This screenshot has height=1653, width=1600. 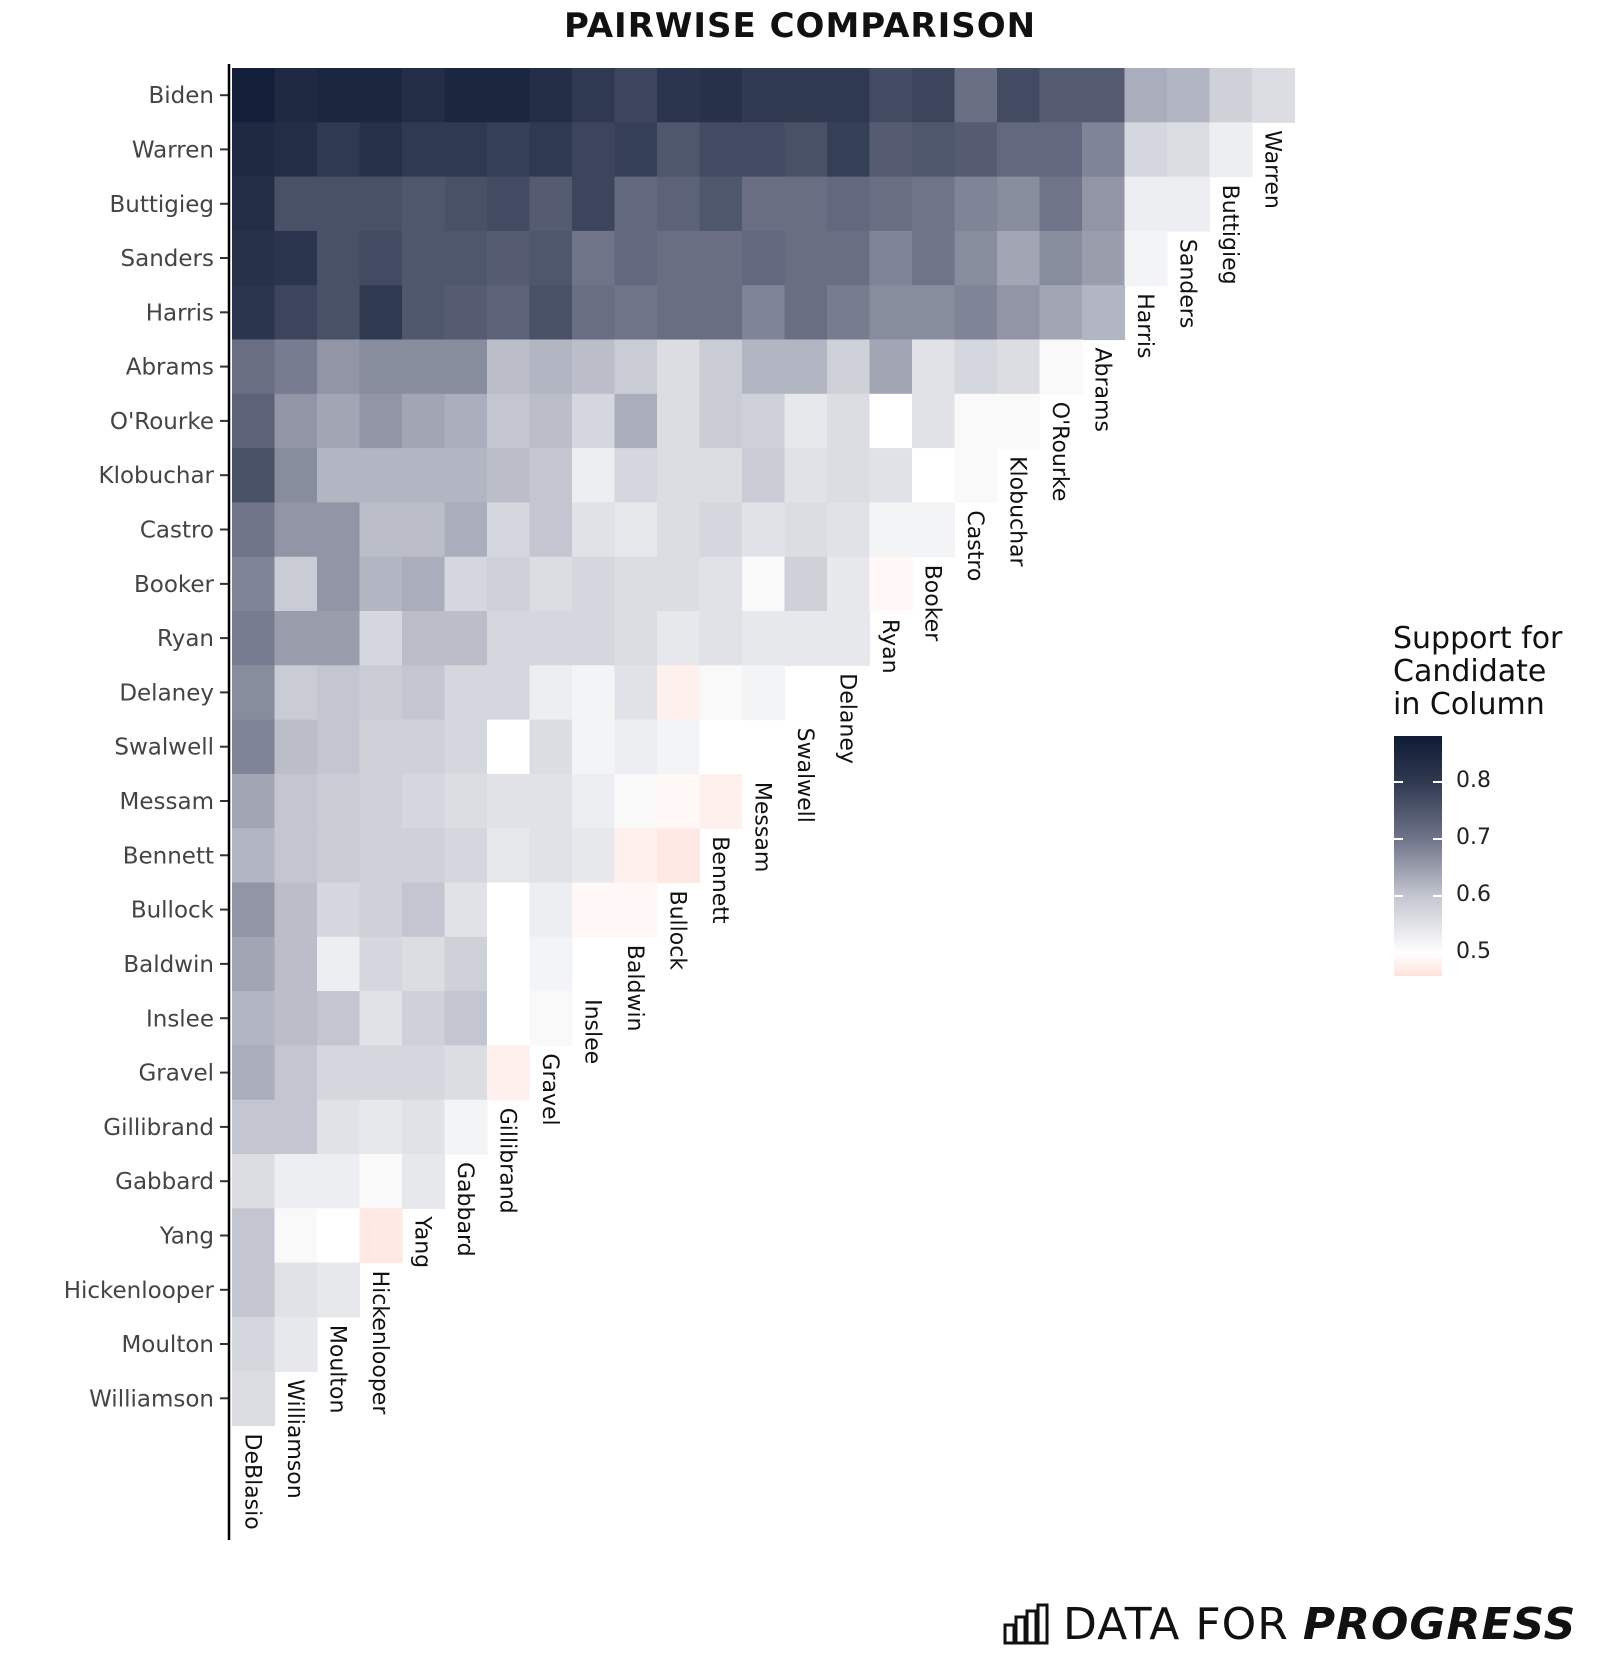 What do you see at coordinates (170, 368) in the screenshot?
I see `row-label: Abrams` at bounding box center [170, 368].